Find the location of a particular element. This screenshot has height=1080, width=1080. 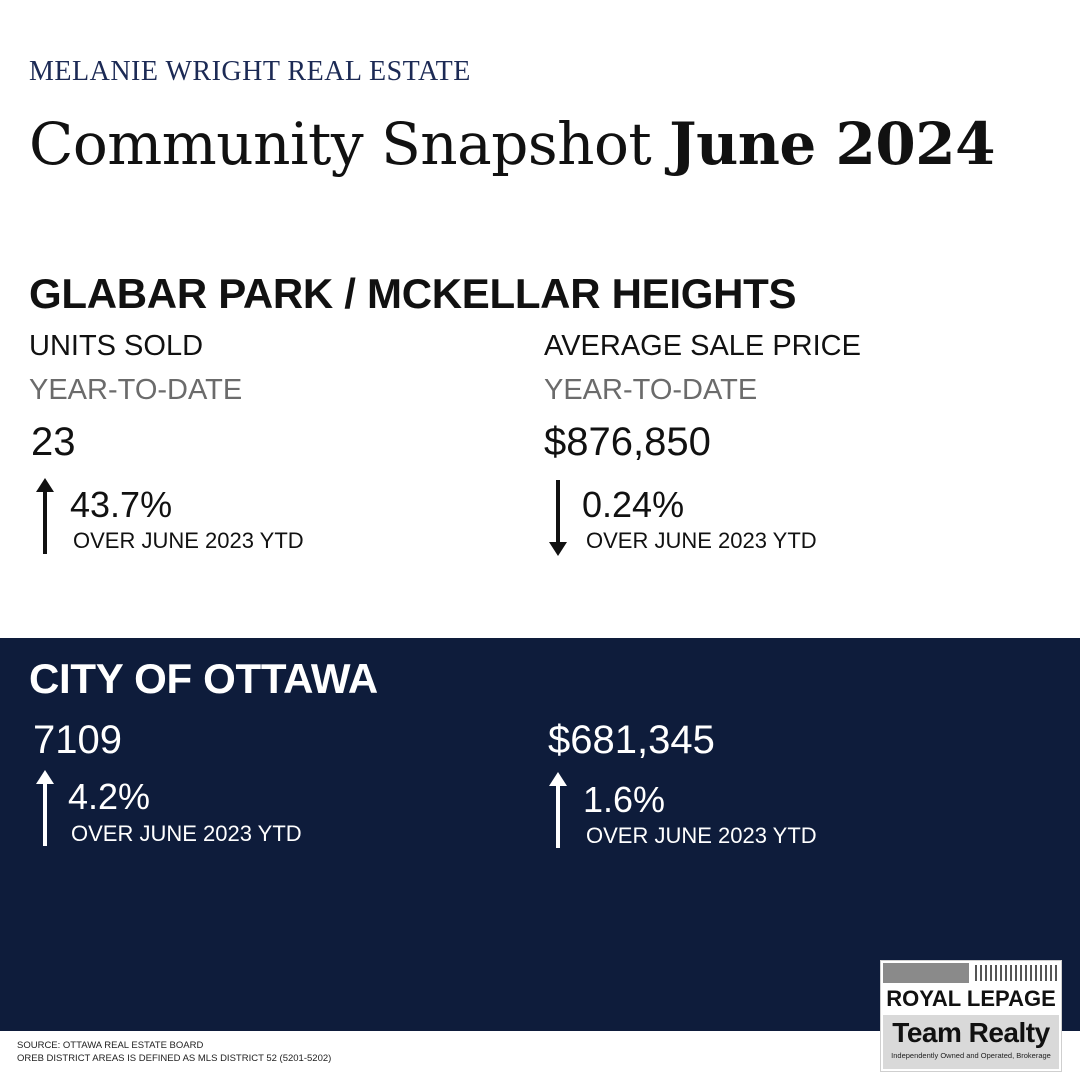

city-units-change: 4.2% is located at coordinates (109, 796).